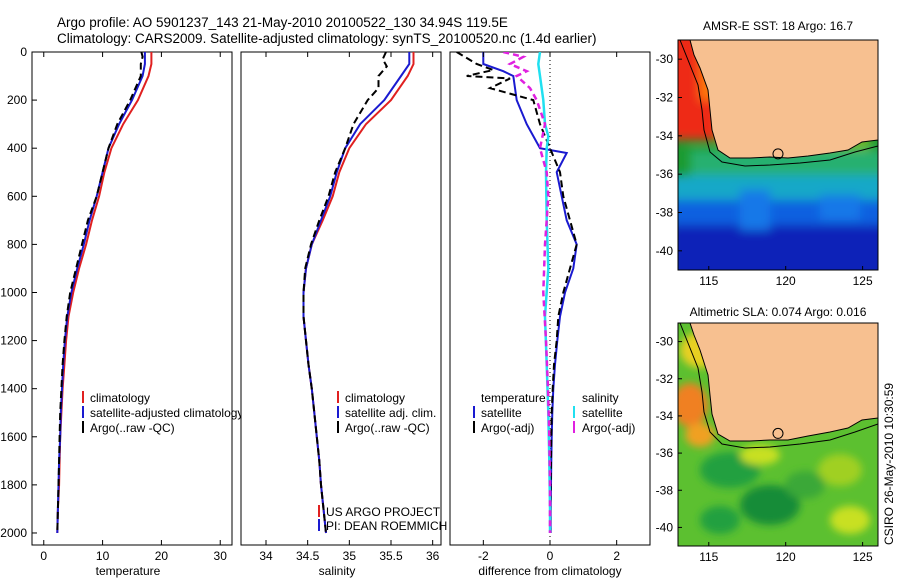 The width and height of the screenshot is (900, 580). What do you see at coordinates (527, 292) in the screenshot?
I see `difference-salinity-argo-line` at bounding box center [527, 292].